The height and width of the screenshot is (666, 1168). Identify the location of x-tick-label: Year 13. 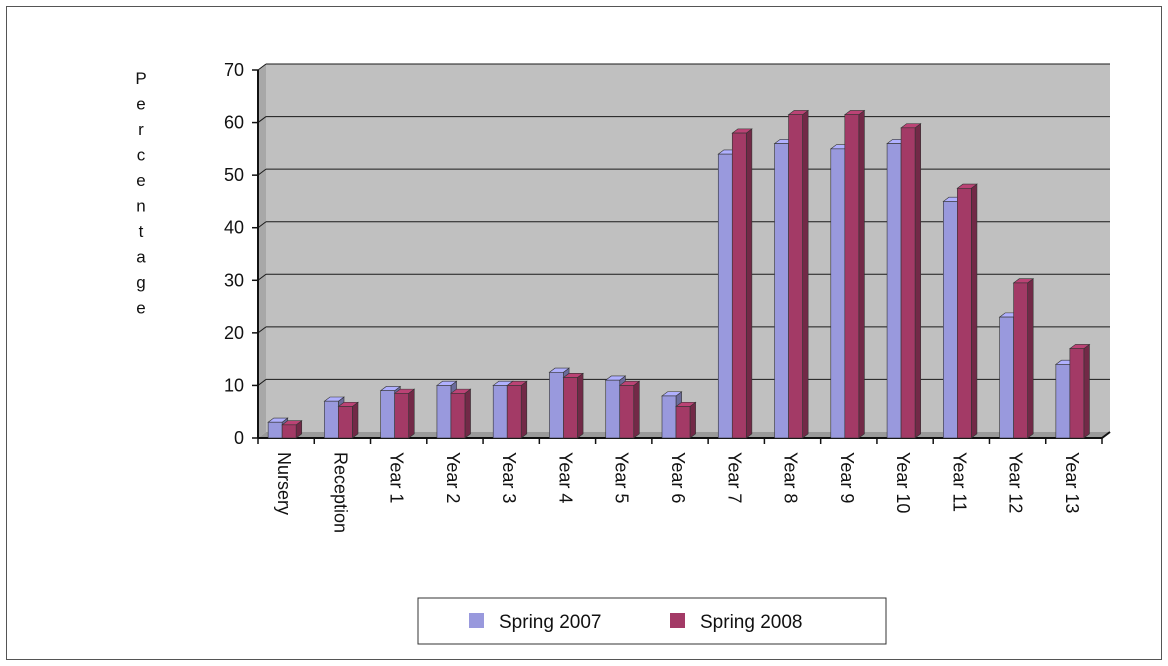
(1072, 482).